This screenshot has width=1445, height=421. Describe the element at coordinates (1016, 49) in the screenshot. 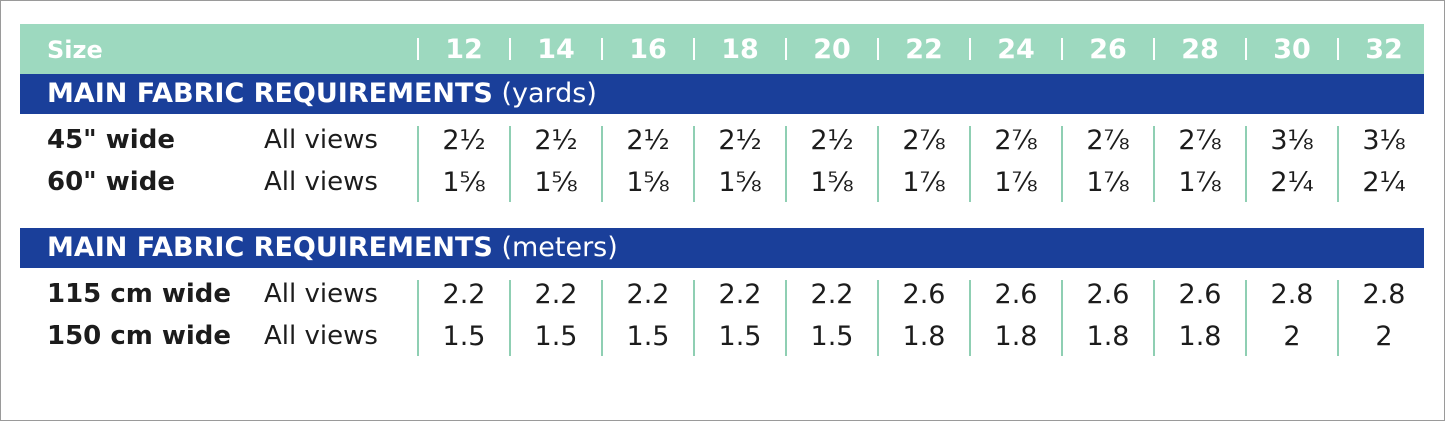

I see `size-header-cell: 24` at that location.